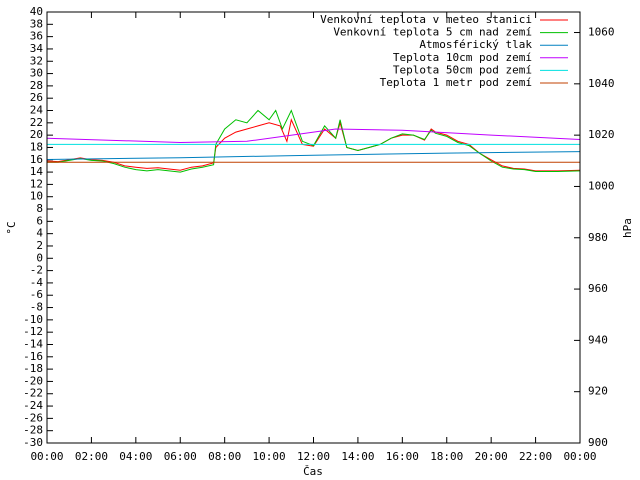 The width and height of the screenshot is (640, 480). Describe the element at coordinates (36, 294) in the screenshot. I see `y-tick-label: -6` at that location.